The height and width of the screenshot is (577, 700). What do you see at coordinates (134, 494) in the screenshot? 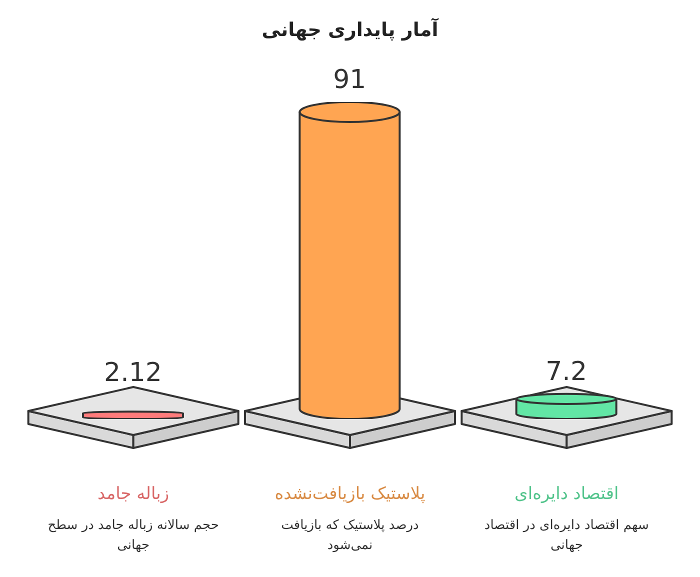
I see `x-tick-label: زباله جامد` at bounding box center [134, 494].